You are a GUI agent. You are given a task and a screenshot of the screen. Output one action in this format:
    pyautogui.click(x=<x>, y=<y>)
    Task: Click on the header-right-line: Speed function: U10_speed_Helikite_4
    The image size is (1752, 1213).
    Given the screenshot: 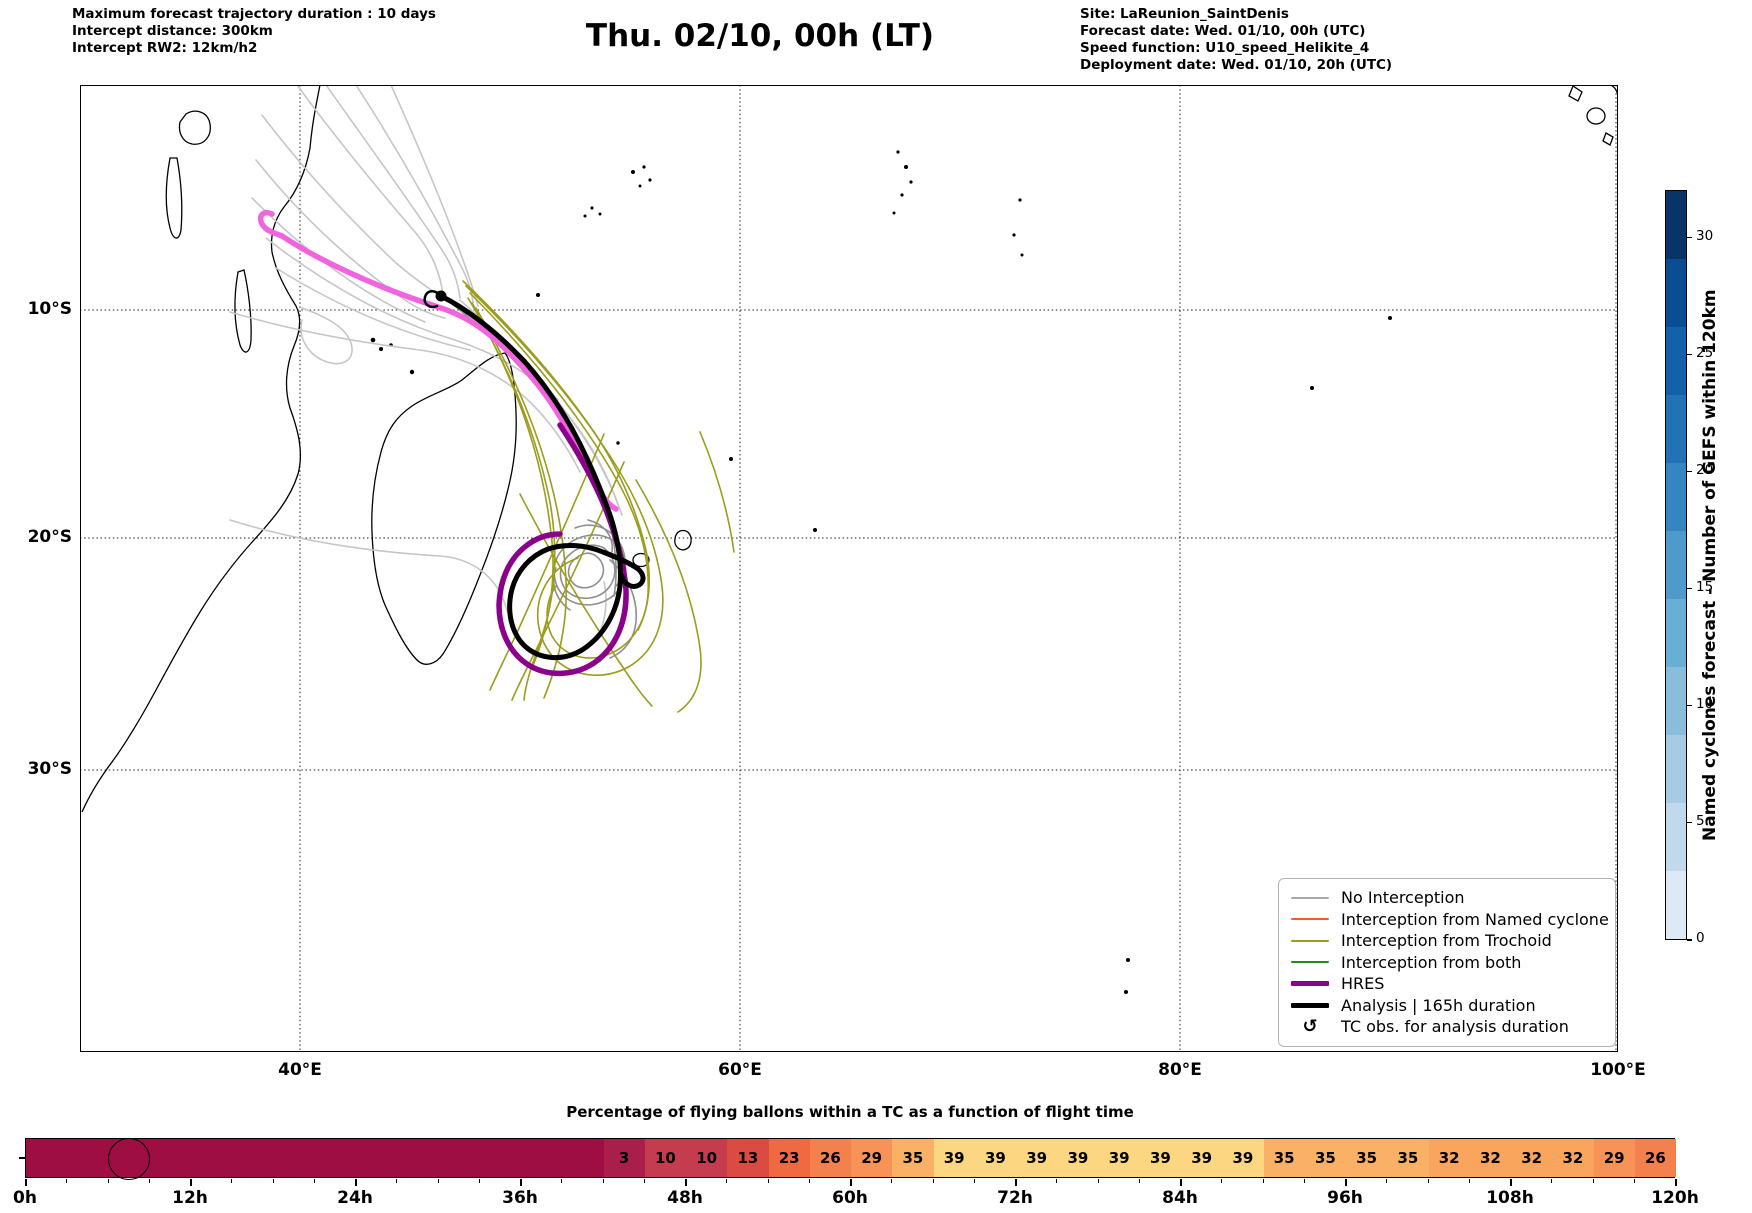 What is the action you would take?
    pyautogui.click(x=1225, y=48)
    